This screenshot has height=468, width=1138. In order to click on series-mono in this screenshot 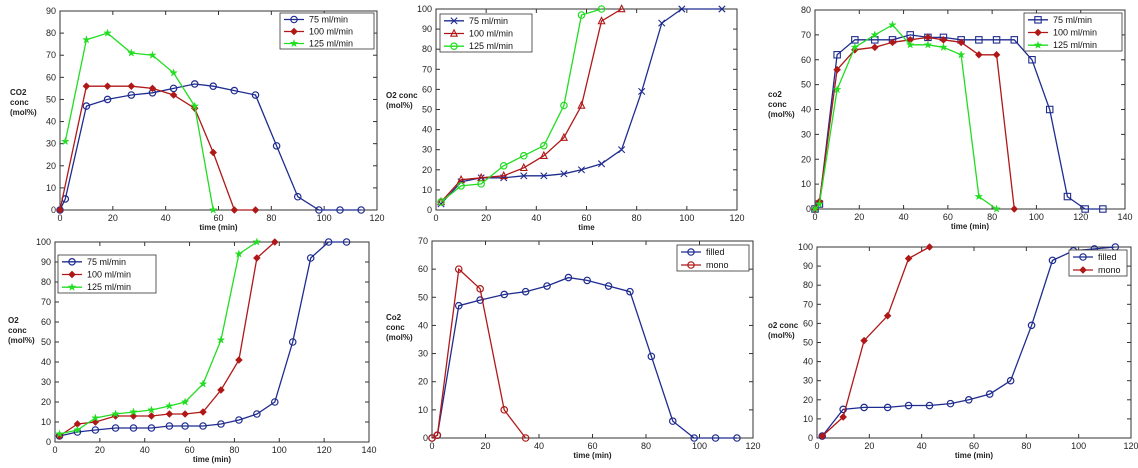, I will do `click(876, 341)`.